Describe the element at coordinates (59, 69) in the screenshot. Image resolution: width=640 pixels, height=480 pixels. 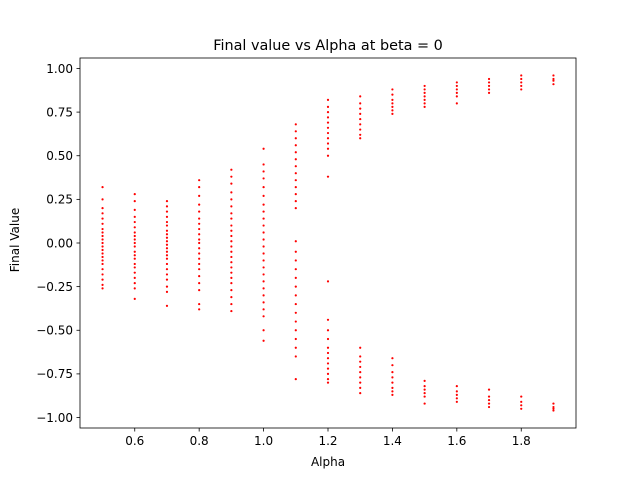
I see `y-tick-label: 1.00` at that location.